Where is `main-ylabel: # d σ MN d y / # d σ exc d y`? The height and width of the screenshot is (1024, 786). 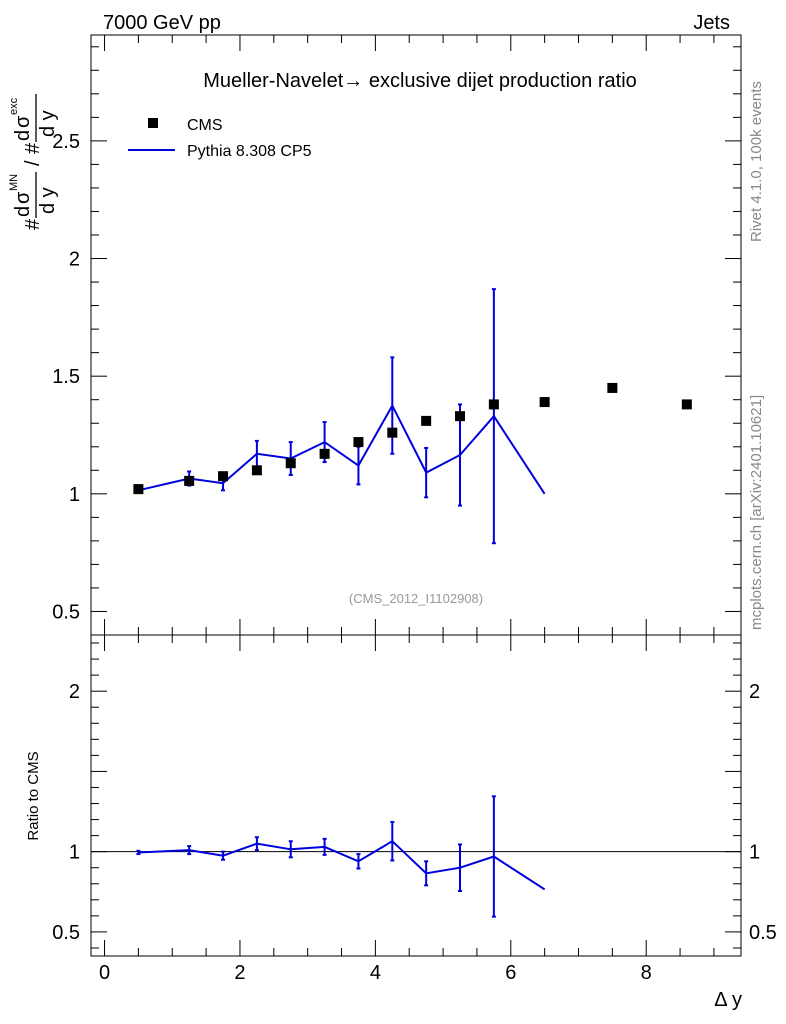 main-ylabel: # d σ MN d y / # d σ exc d y is located at coordinates (33, 162).